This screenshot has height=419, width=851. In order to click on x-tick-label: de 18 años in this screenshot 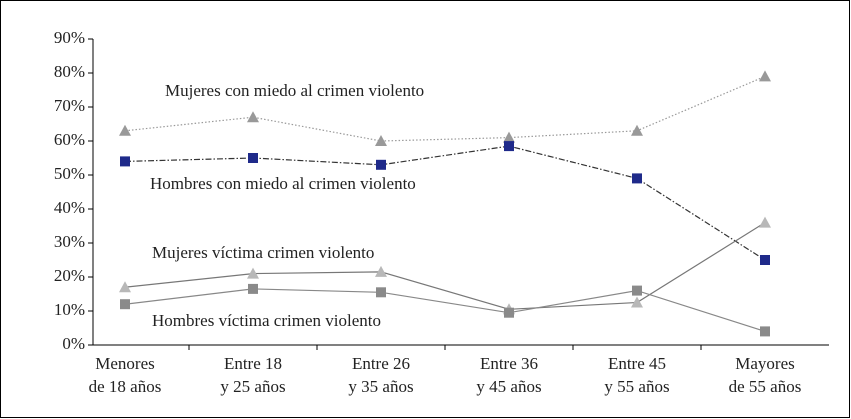, I will do `click(125, 386)`.